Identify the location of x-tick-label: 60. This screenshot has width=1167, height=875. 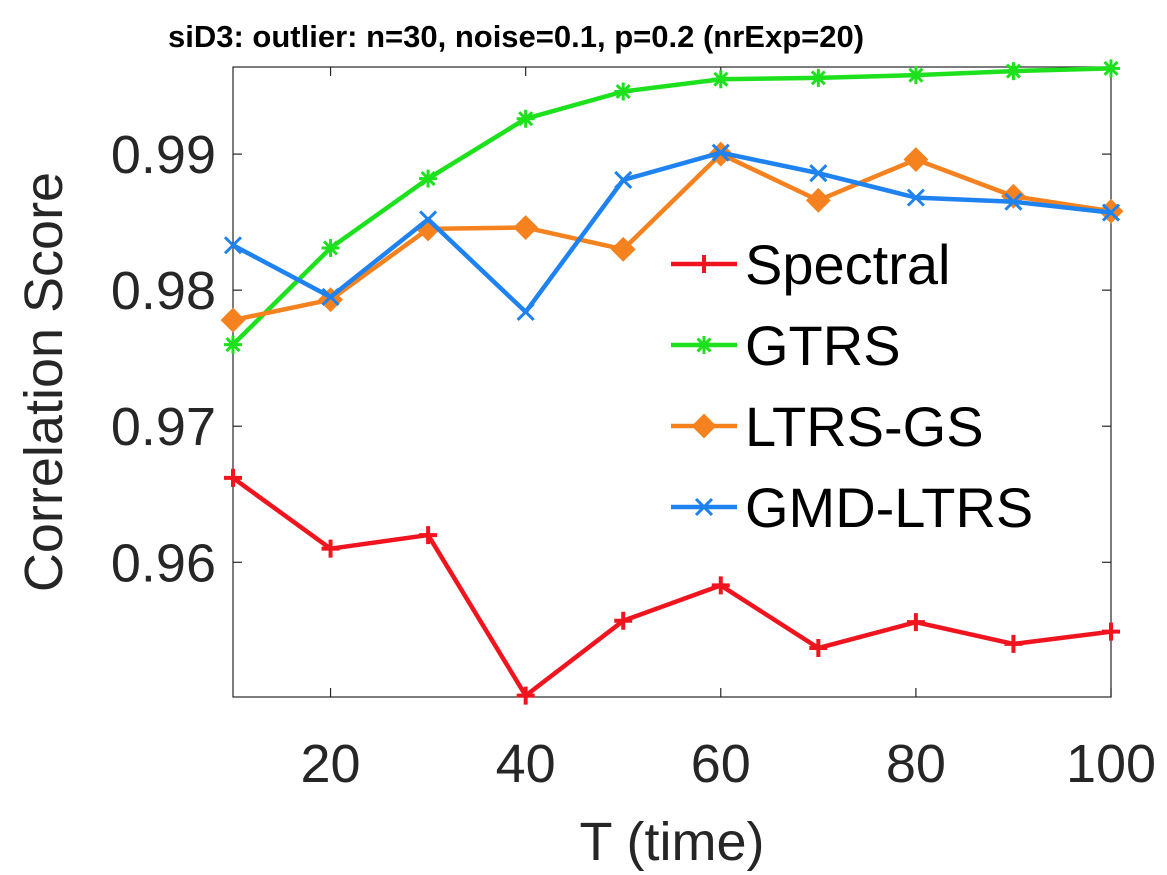
(721, 764).